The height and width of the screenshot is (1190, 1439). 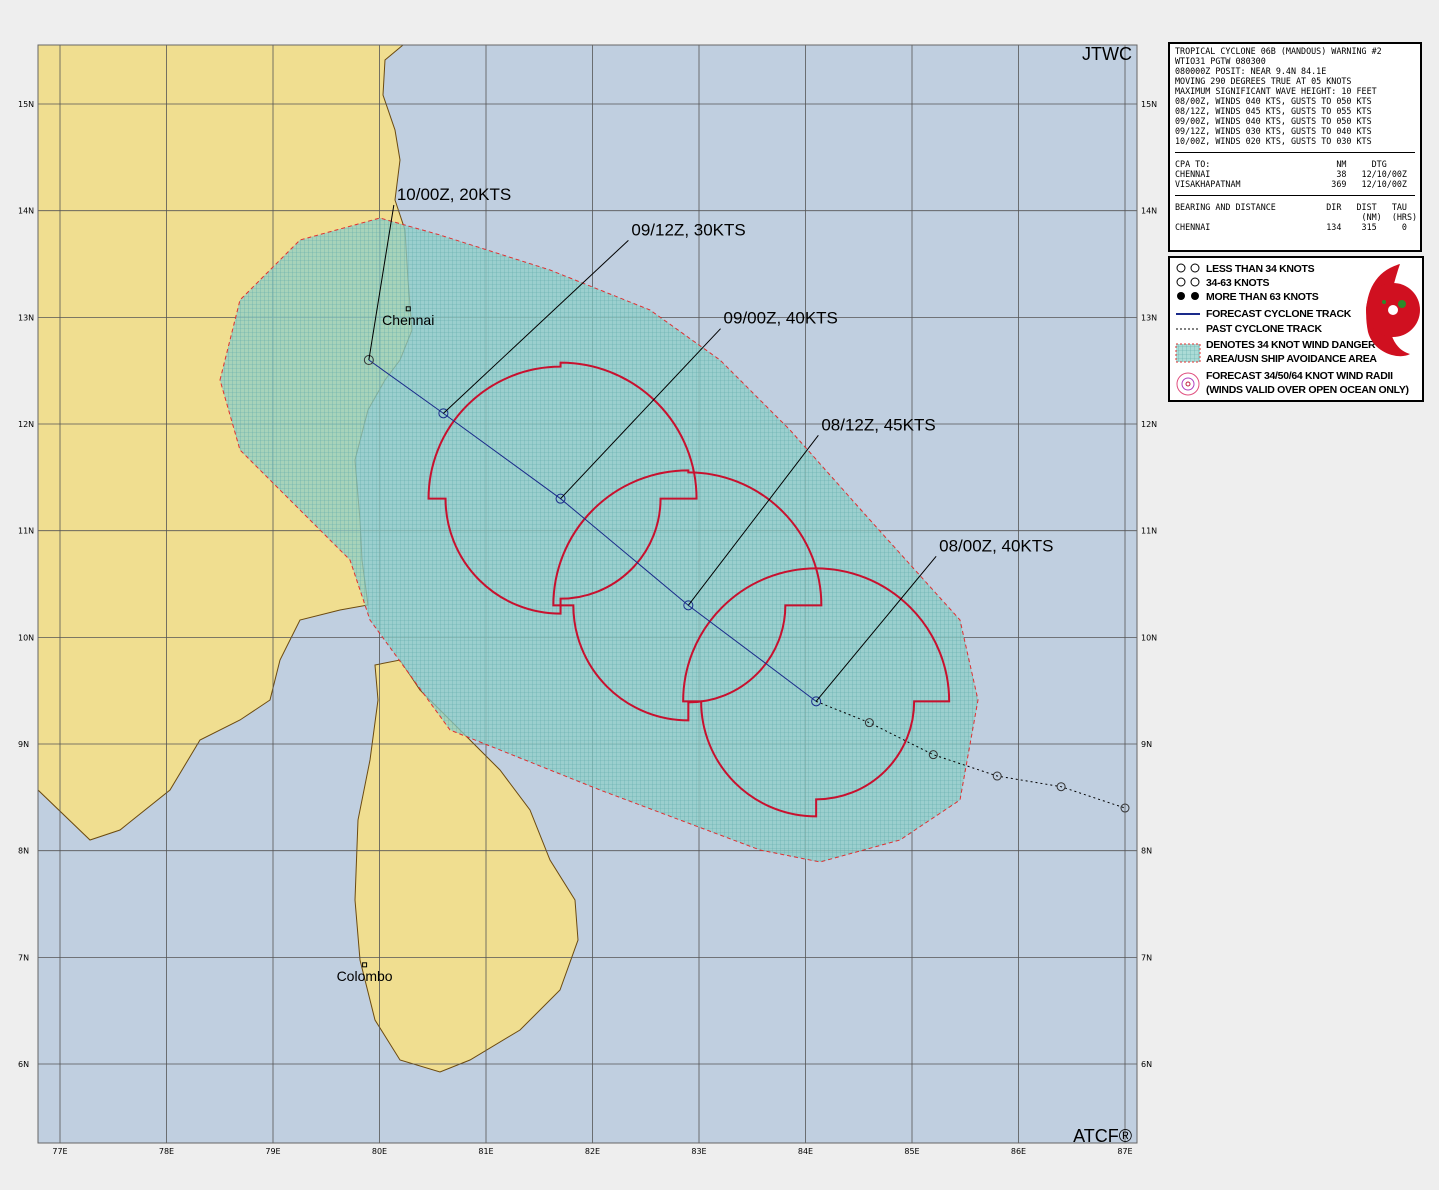 What do you see at coordinates (1291, 174) in the screenshot?
I see `info-line: CHENNAI 38 12/10/00Z` at bounding box center [1291, 174].